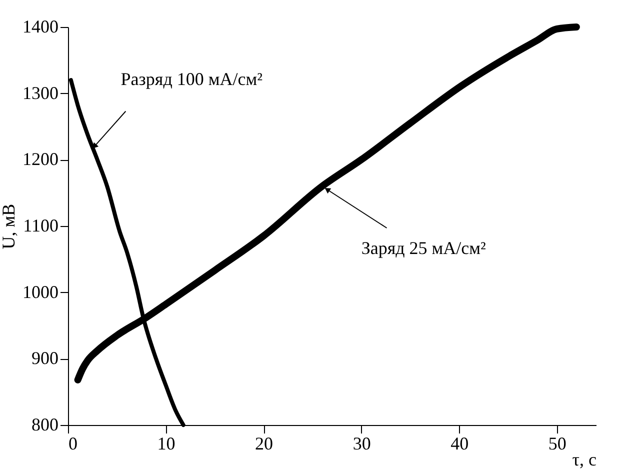 This screenshot has height=476, width=630. I want to click on y-tick-label: 1200, so click(40, 159).